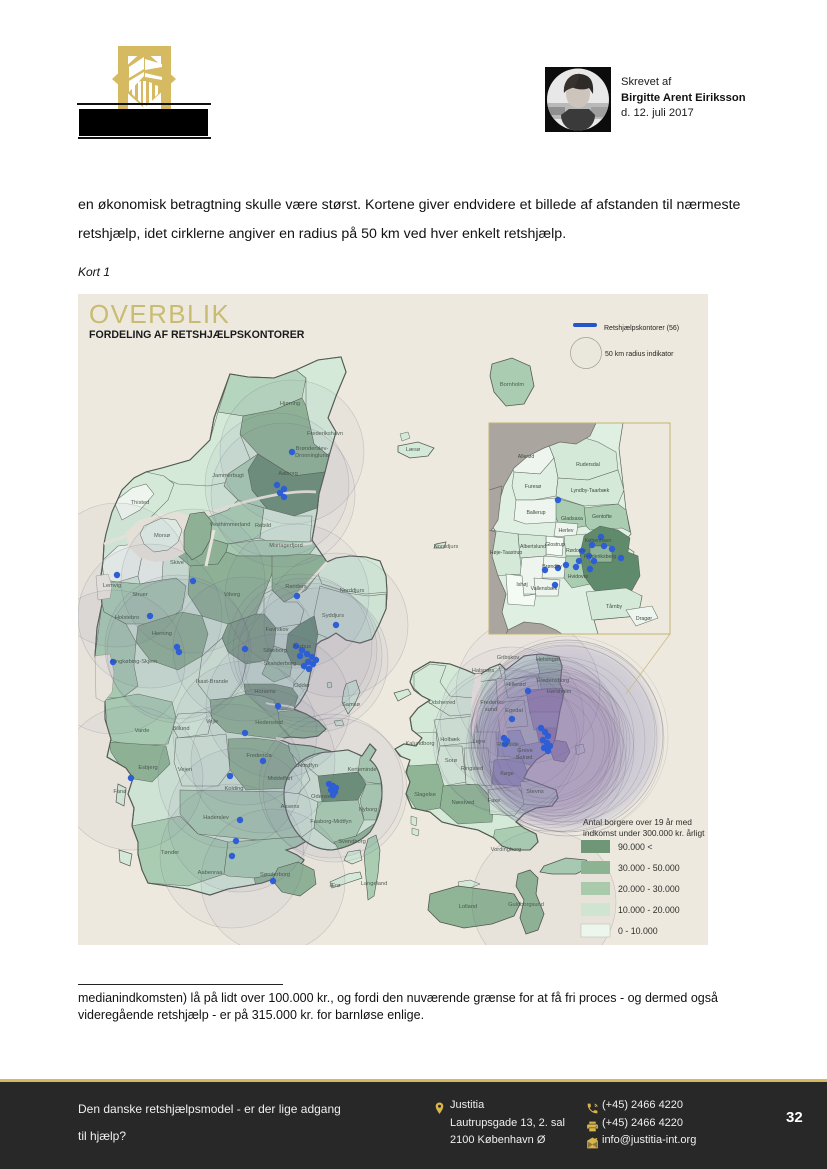 The image size is (827, 1169). What do you see at coordinates (649, 868) in the screenshot?
I see `svg-text: 30.000 - 50.000` at bounding box center [649, 868].